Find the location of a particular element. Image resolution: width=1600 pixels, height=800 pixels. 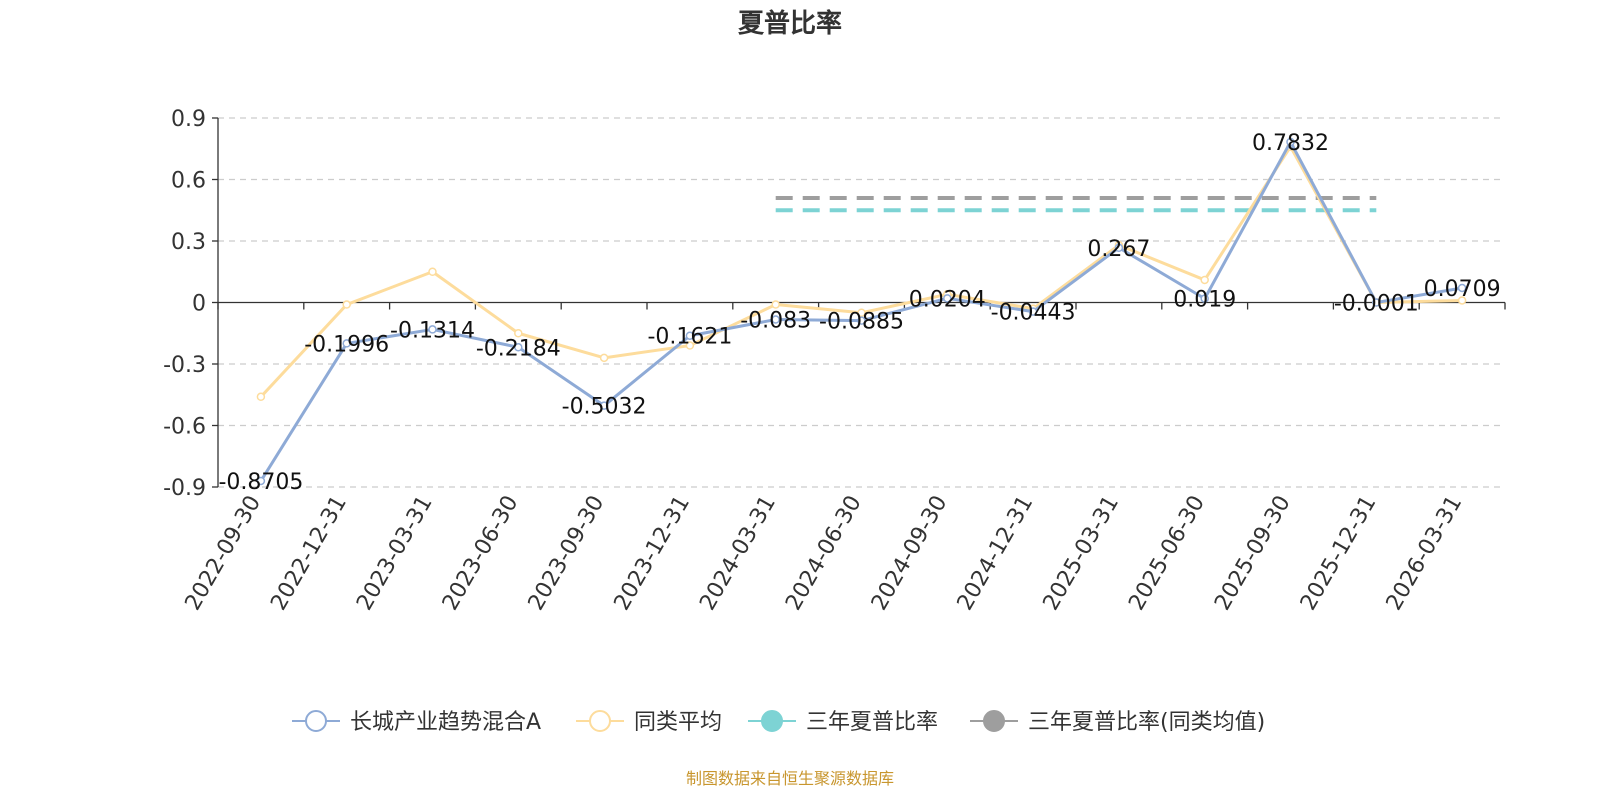

legend-label: 长城产业趋势混合A is located at coordinates (445, 722).